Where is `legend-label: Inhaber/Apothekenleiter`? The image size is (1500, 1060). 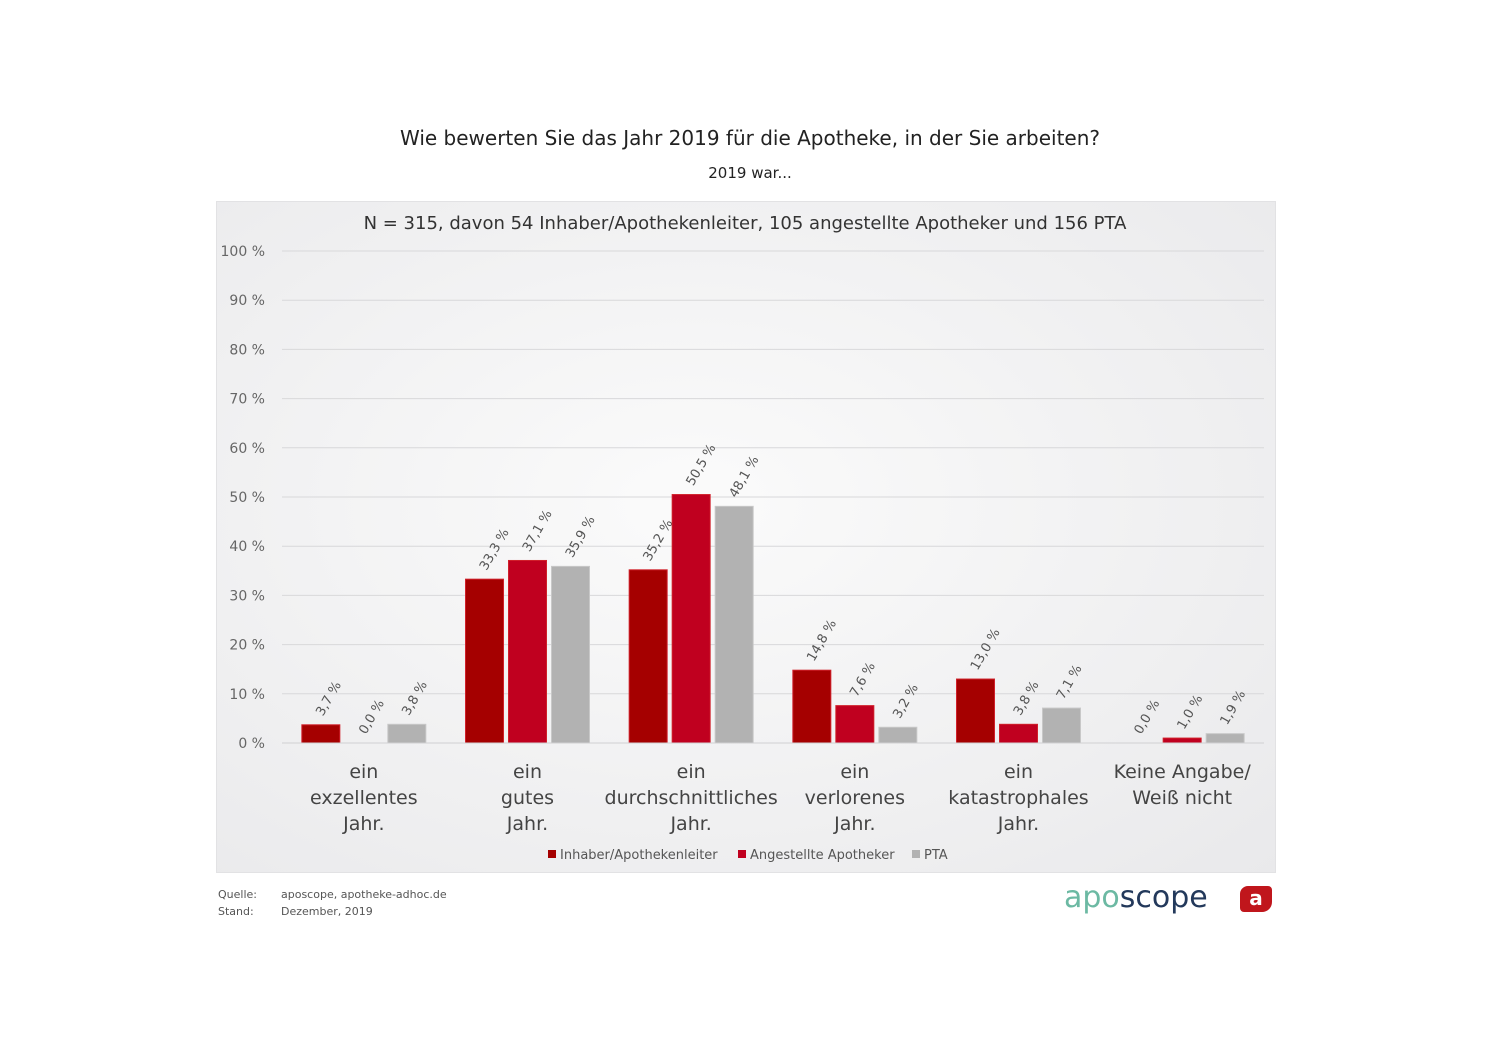
legend-label: Inhaber/Apothekenleiter is located at coordinates (639, 855).